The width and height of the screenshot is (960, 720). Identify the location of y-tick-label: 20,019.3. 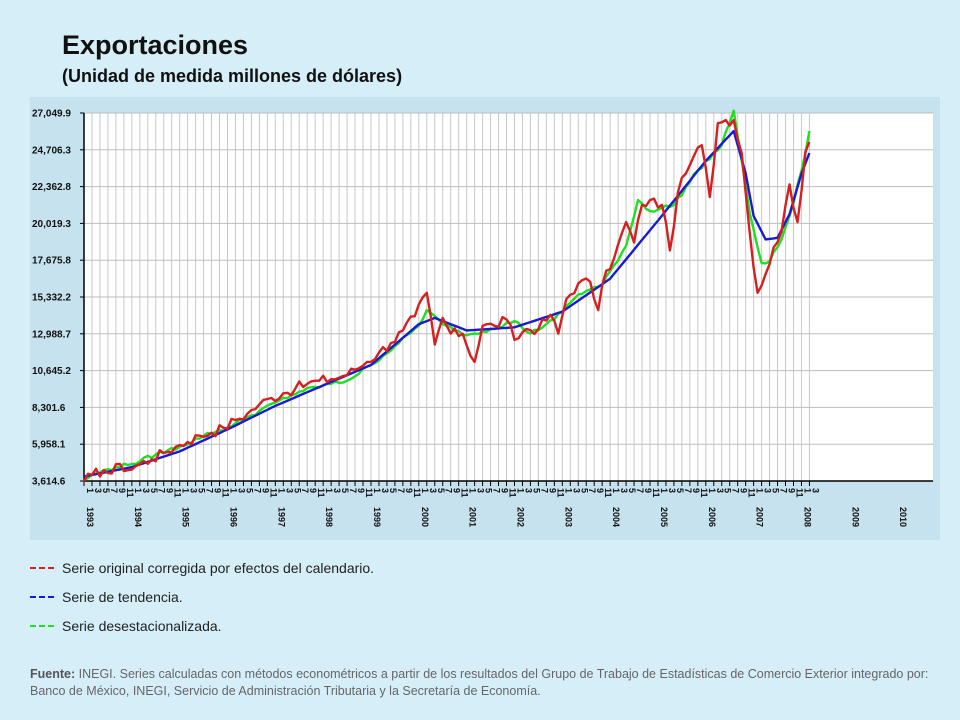
(51, 224).